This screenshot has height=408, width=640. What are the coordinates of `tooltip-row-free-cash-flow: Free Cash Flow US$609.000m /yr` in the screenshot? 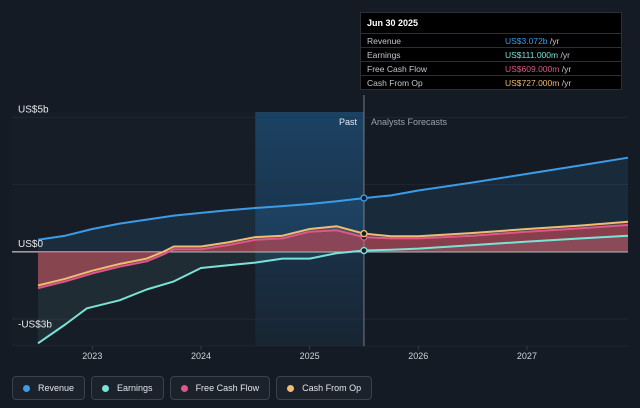 It's located at (491, 68).